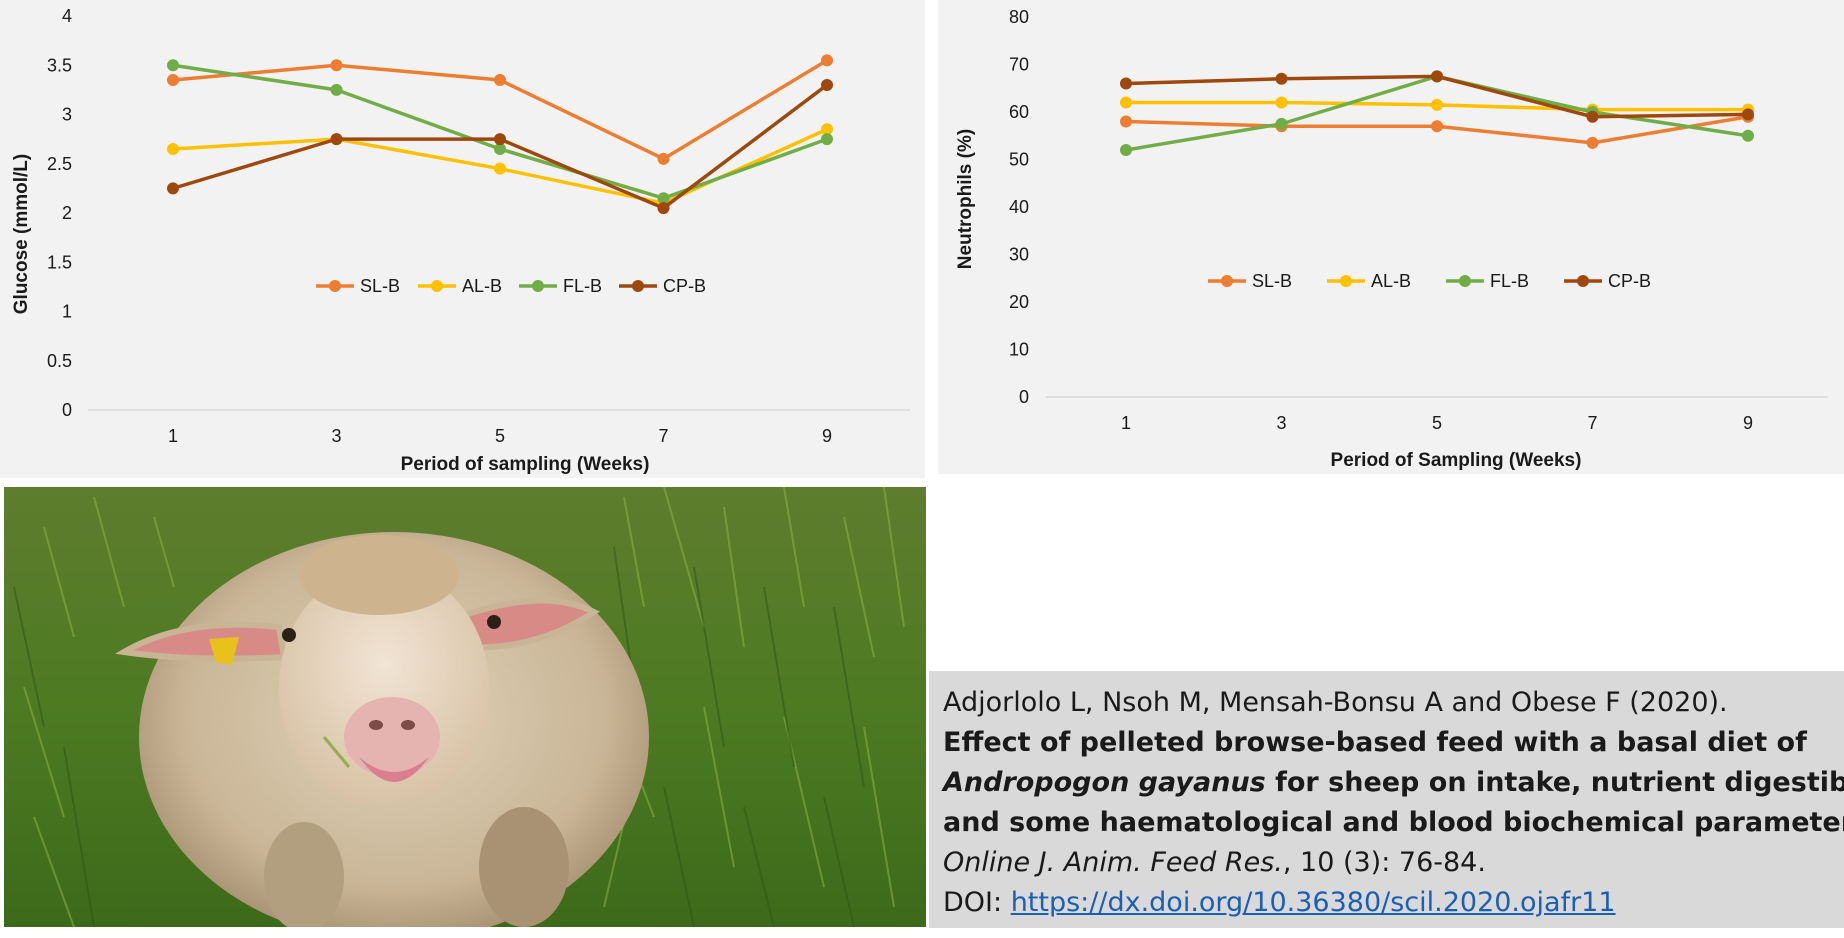 Image resolution: width=1844 pixels, height=938 pixels. What do you see at coordinates (1629, 281) in the screenshot?
I see `chart2-legend-label-cp-b: CP-B` at bounding box center [1629, 281].